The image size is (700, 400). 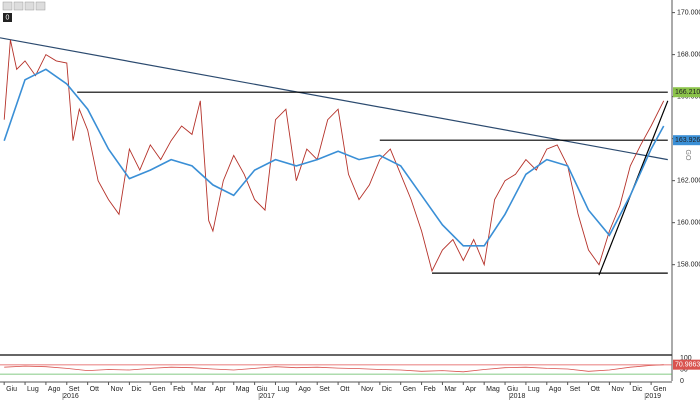 What do you see at coordinates (71, 396) in the screenshot?
I see `year-label: 2016` at bounding box center [71, 396].